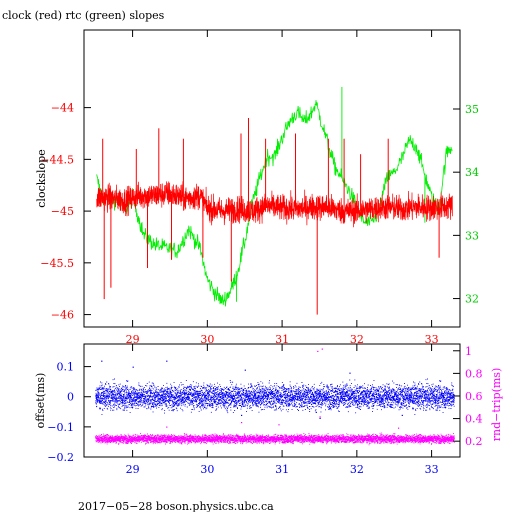 This screenshot has height=512, width=512. I want to click on bottom-plot-data, so click(275, 397).